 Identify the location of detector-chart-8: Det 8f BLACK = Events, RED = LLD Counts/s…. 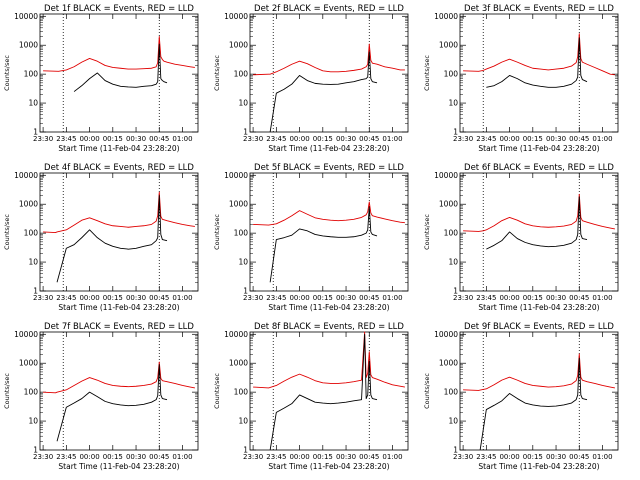
(311, 396).